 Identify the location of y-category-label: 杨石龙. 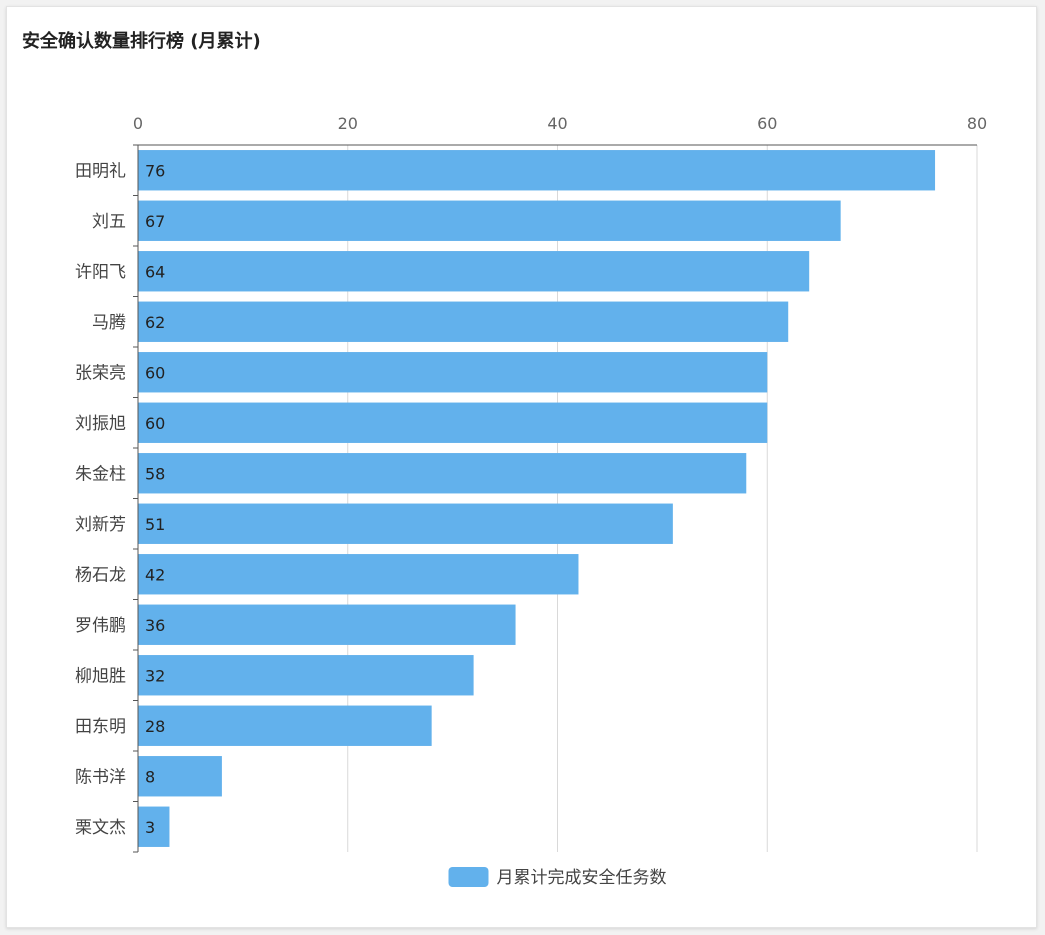
(100, 575).